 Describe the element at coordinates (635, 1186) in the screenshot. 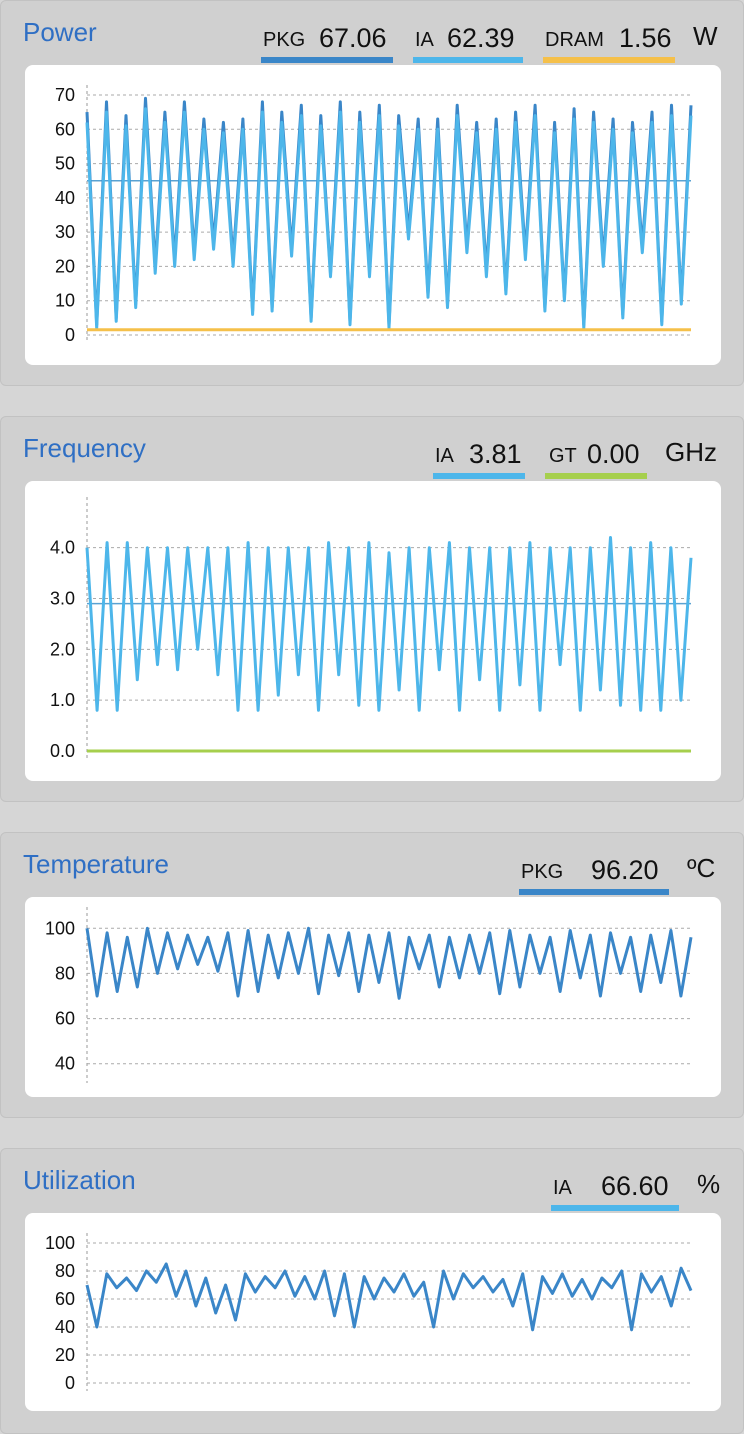

I see `legend-value: 66.60` at that location.